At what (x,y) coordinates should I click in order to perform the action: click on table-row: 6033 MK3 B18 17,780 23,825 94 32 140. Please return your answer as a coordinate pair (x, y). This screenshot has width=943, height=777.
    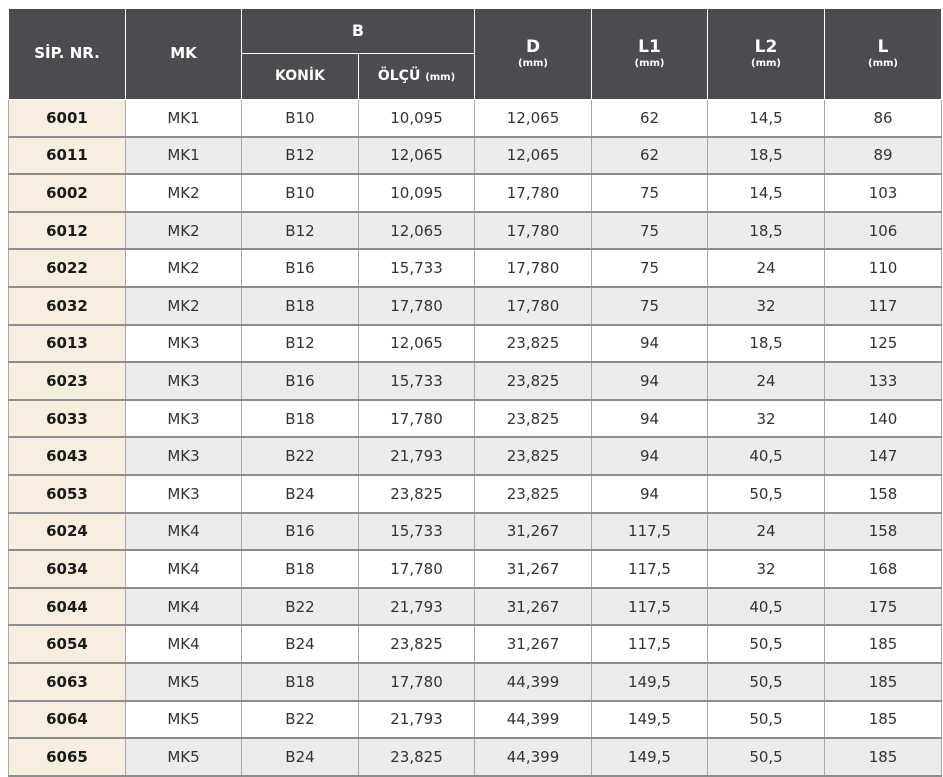
    Looking at the image, I should click on (475, 419).